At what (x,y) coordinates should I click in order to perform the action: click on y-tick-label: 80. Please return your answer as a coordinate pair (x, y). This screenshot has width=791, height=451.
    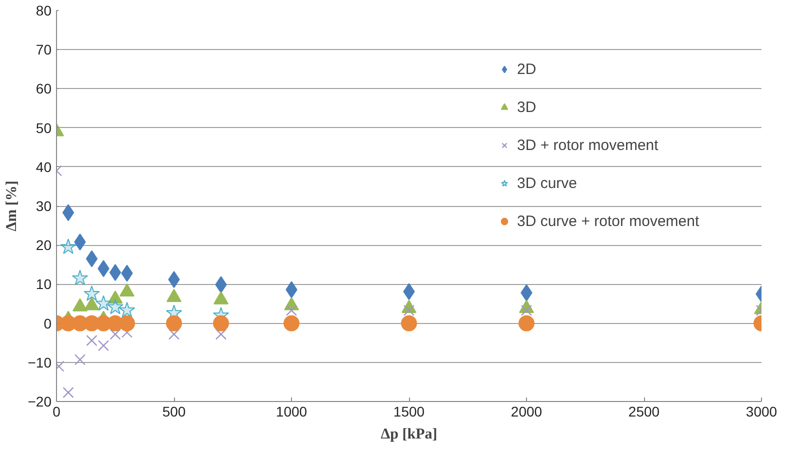
    Looking at the image, I should click on (44, 10).